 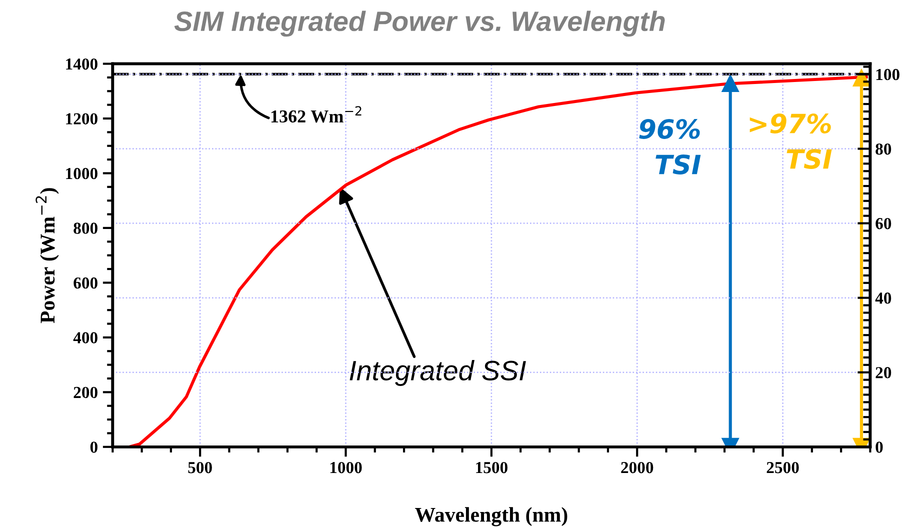 What do you see at coordinates (85, 338) in the screenshot?
I see `y-tick-label: 400` at bounding box center [85, 338].